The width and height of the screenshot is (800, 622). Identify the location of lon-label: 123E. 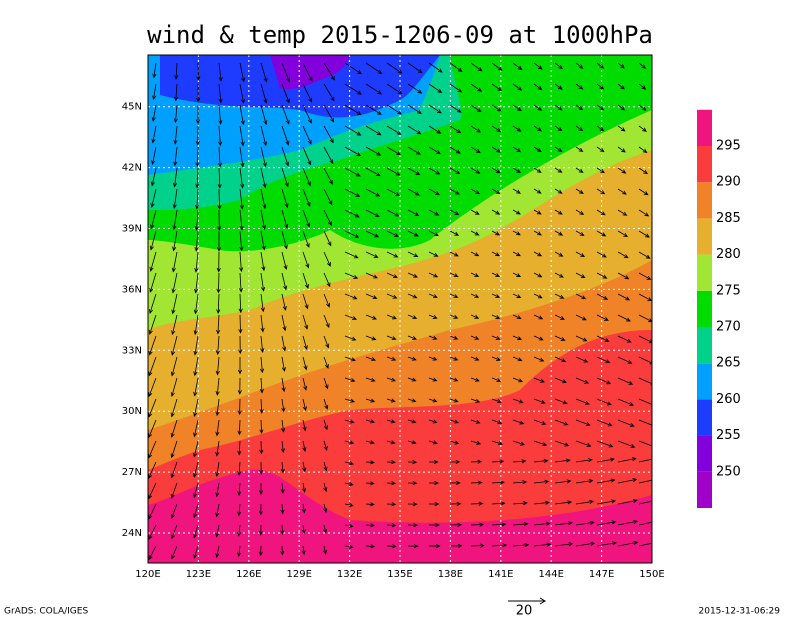
(198, 574).